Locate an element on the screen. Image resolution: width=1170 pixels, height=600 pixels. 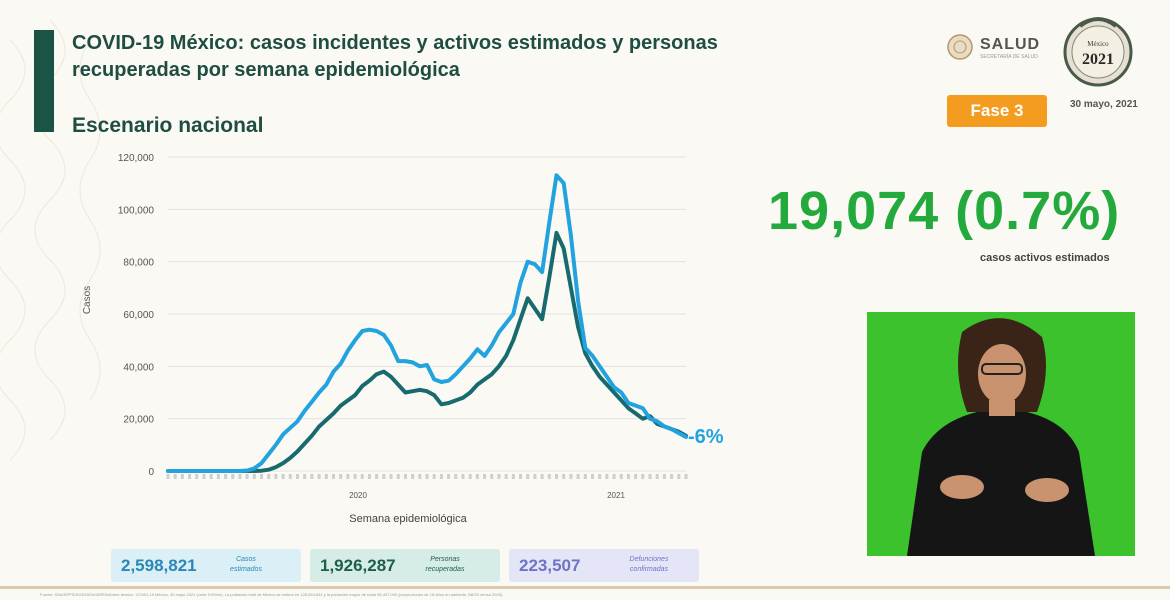
stat-estimated-cases: 2,598,821 Casos estimados is located at coordinates (206, 565).